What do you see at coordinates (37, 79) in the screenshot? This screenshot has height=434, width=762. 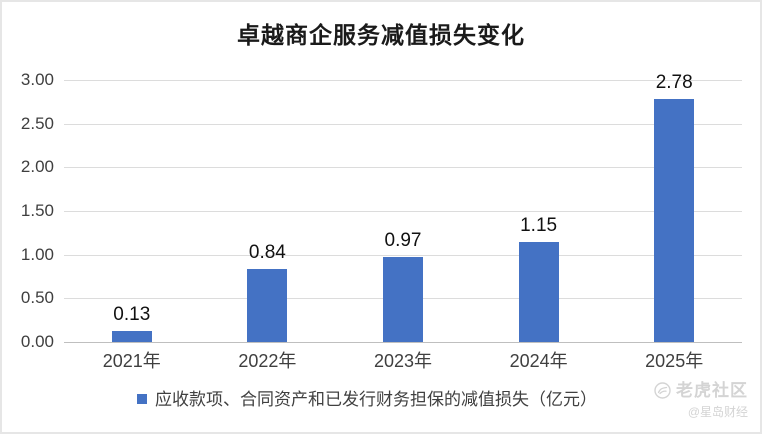 I see `y-axis-tick-label: 3.00` at bounding box center [37, 79].